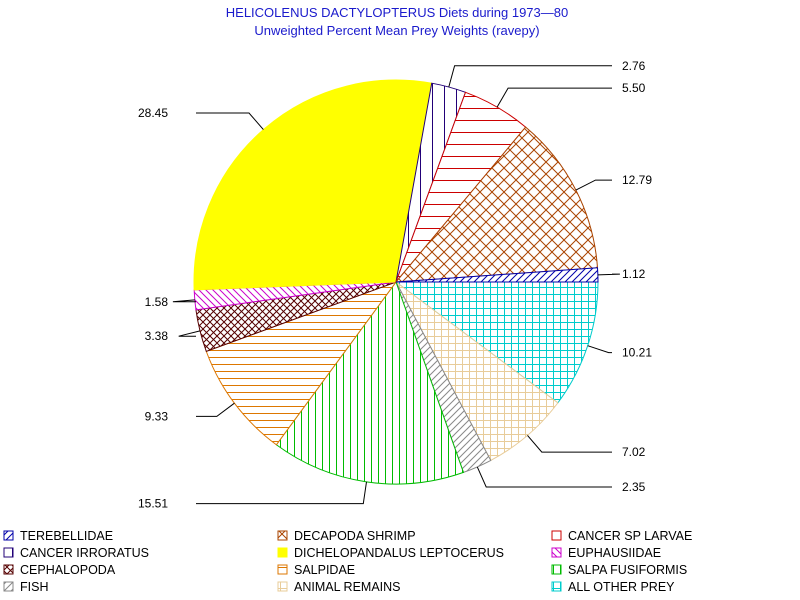  Describe the element at coordinates (282, 552) in the screenshot. I see `legend-swatch-dichelopandalus-leptocerus` at that location.